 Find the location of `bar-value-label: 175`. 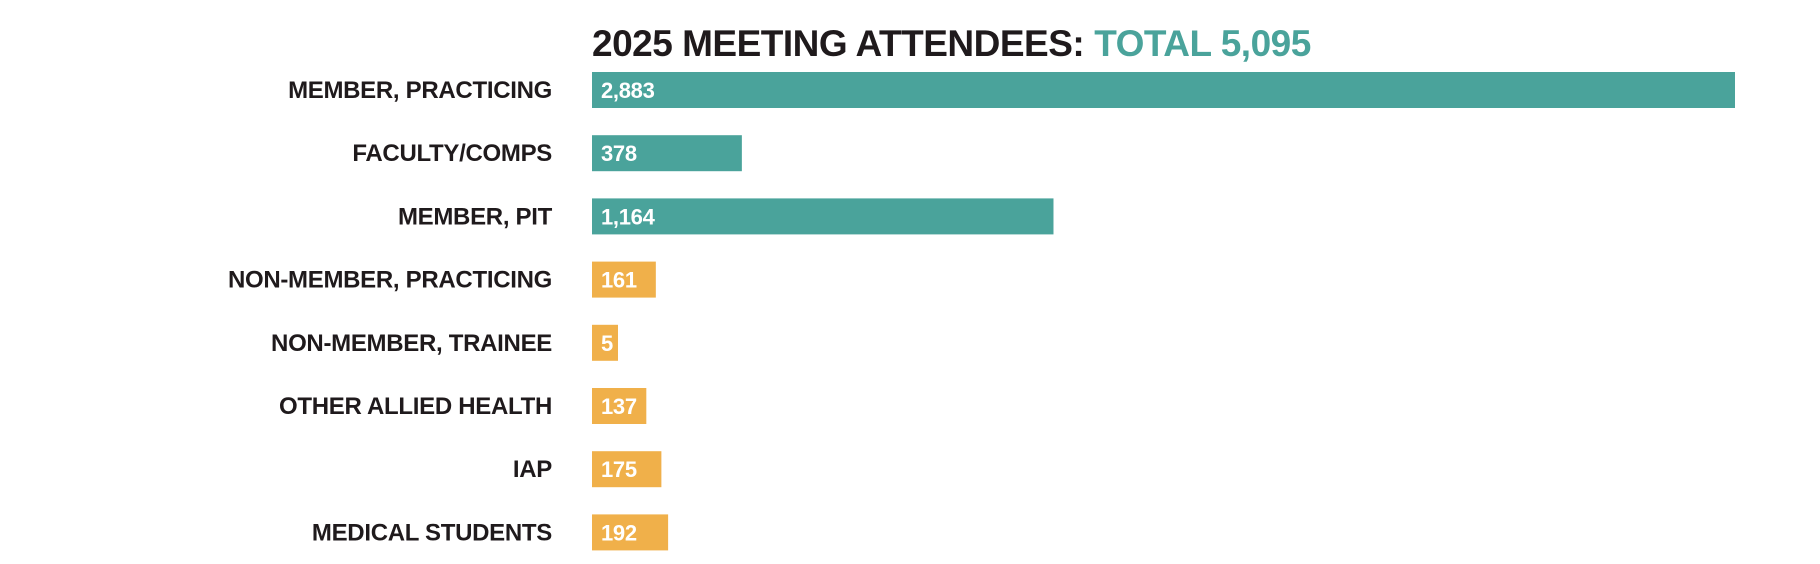

bar-value-label: 175 is located at coordinates (619, 469).